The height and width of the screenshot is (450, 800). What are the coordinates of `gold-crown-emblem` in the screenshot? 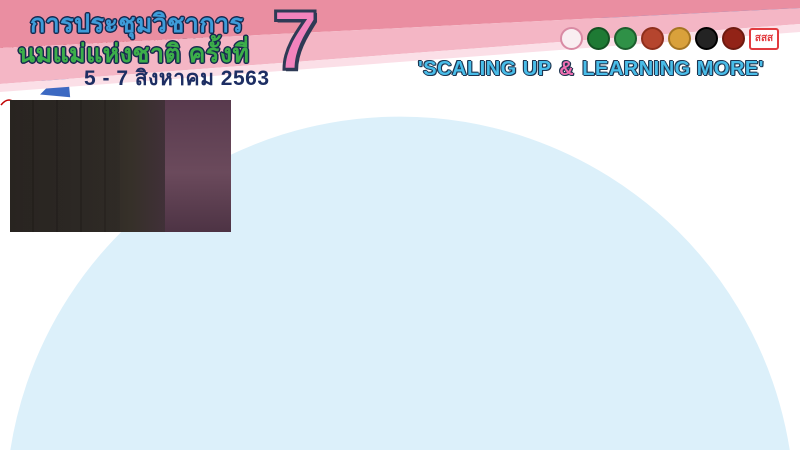 It's located at (679, 38).